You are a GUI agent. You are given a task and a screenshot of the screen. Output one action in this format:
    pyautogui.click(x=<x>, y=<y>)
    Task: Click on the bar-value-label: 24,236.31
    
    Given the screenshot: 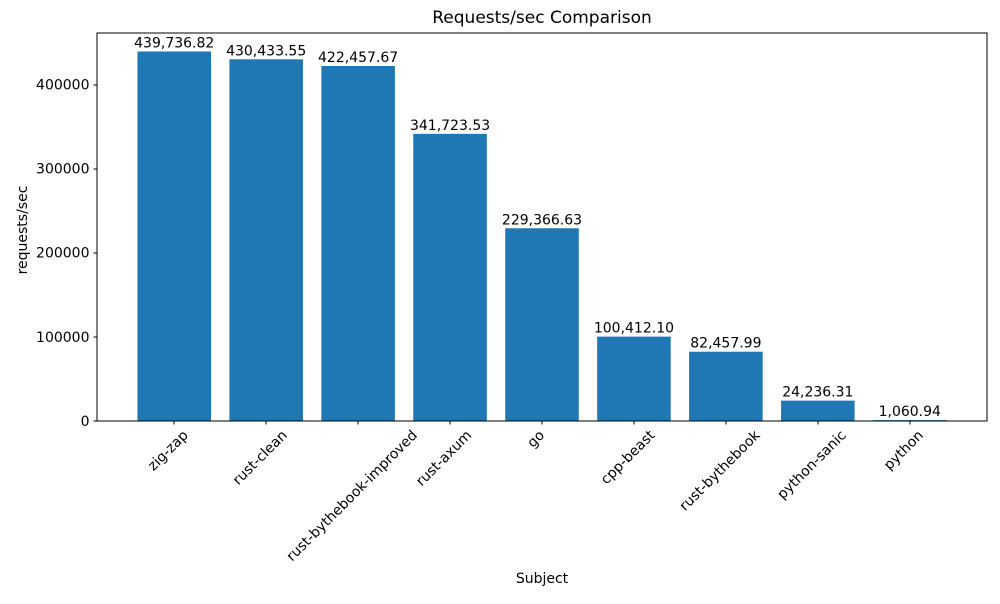 What is the action you would take?
    pyautogui.click(x=817, y=393)
    